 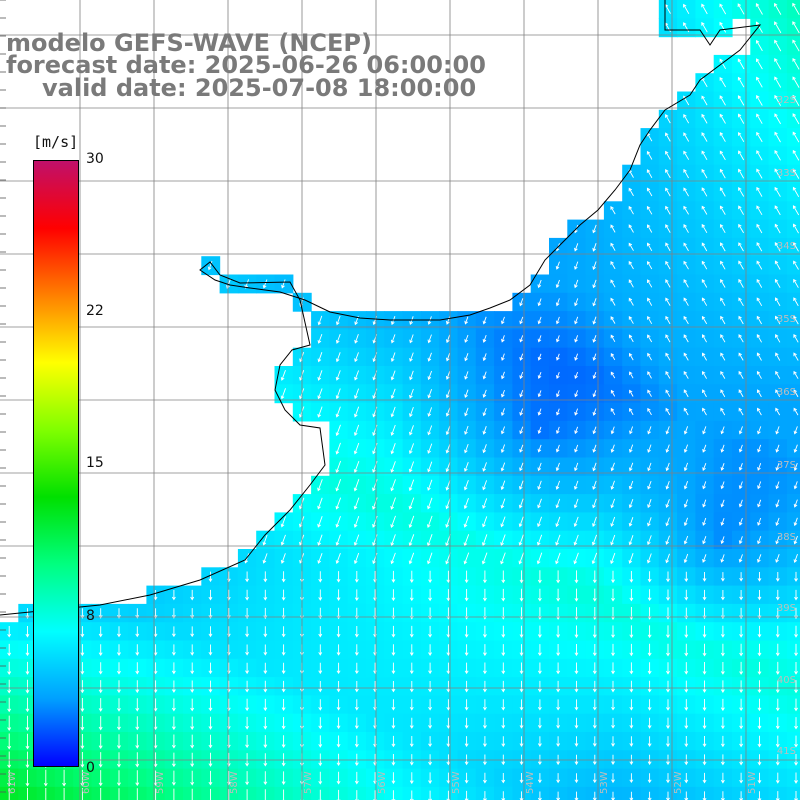 What do you see at coordinates (456, 782) in the screenshot?
I see `lon-label: 55W` at bounding box center [456, 782].